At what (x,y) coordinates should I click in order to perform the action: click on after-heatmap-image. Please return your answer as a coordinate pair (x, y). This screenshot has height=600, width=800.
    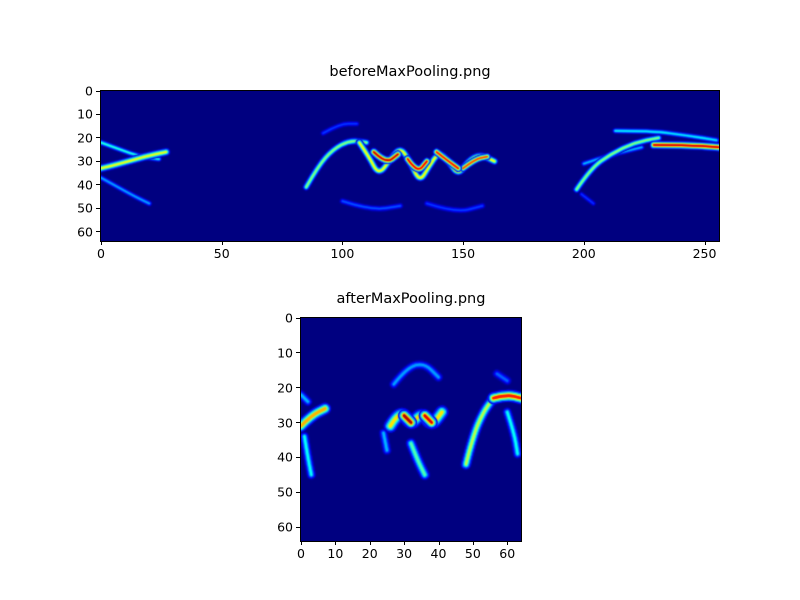
    Looking at the image, I should click on (411, 429).